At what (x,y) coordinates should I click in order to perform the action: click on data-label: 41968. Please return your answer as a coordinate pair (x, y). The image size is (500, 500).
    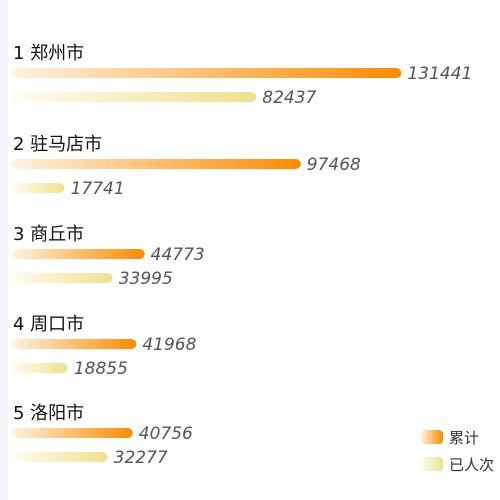
    Looking at the image, I should click on (169, 345).